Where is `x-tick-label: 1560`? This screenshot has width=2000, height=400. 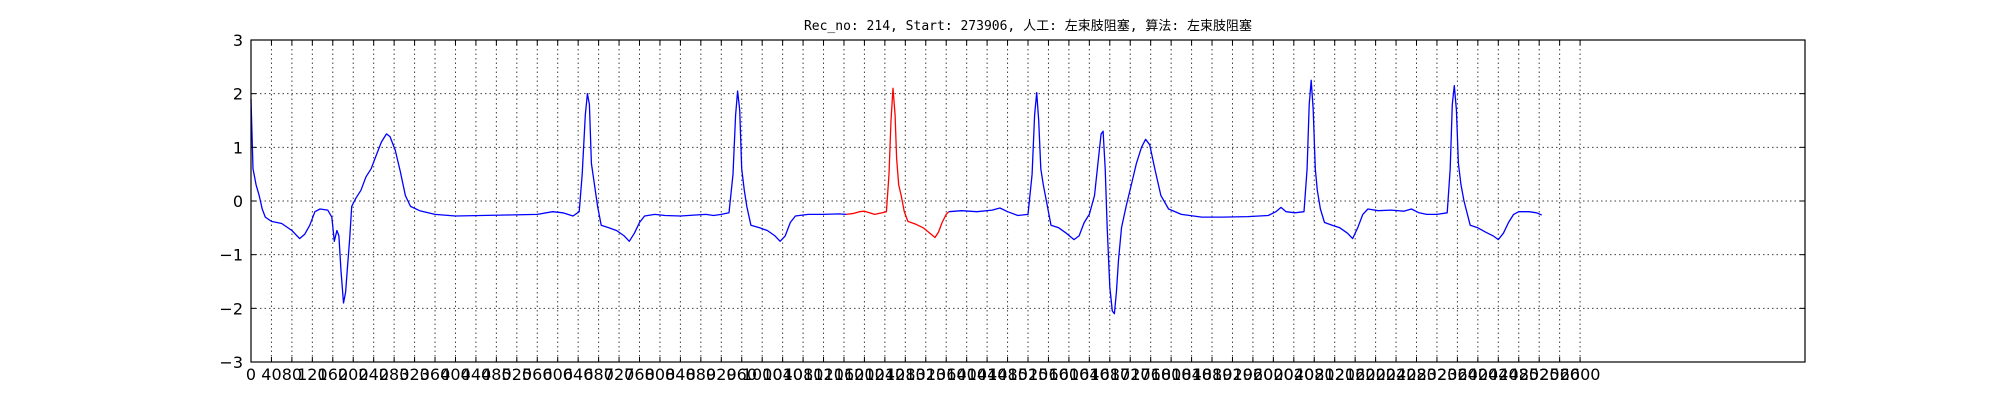 x-tick-label: 1560 is located at coordinates (1048, 374).